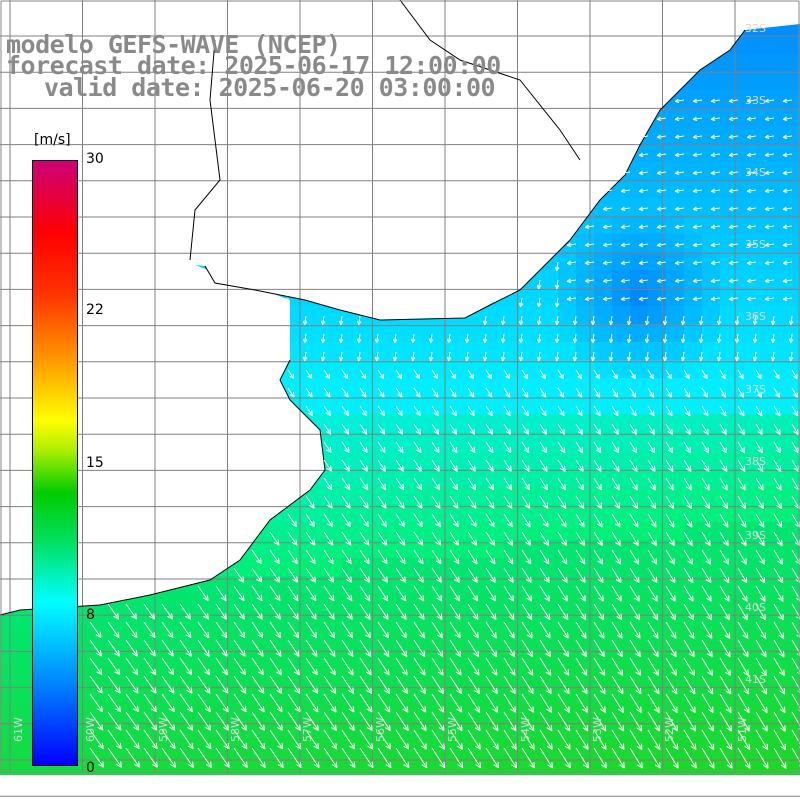  What do you see at coordinates (90, 729) in the screenshot?
I see `lon-label: 60W` at bounding box center [90, 729].